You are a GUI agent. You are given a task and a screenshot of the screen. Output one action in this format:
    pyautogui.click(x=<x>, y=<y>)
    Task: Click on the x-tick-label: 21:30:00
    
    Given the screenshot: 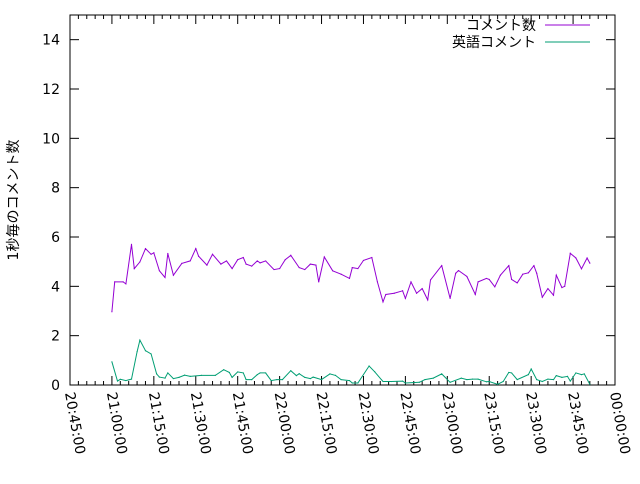 What is the action you would take?
    pyautogui.click(x=200, y=423)
    